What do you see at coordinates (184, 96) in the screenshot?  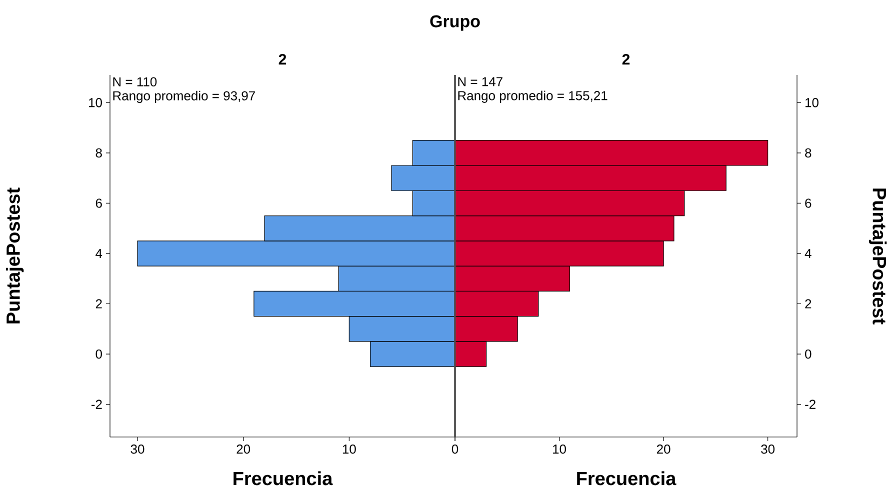 I see `annotation: Rango promedio = 93,97` at bounding box center [184, 96].